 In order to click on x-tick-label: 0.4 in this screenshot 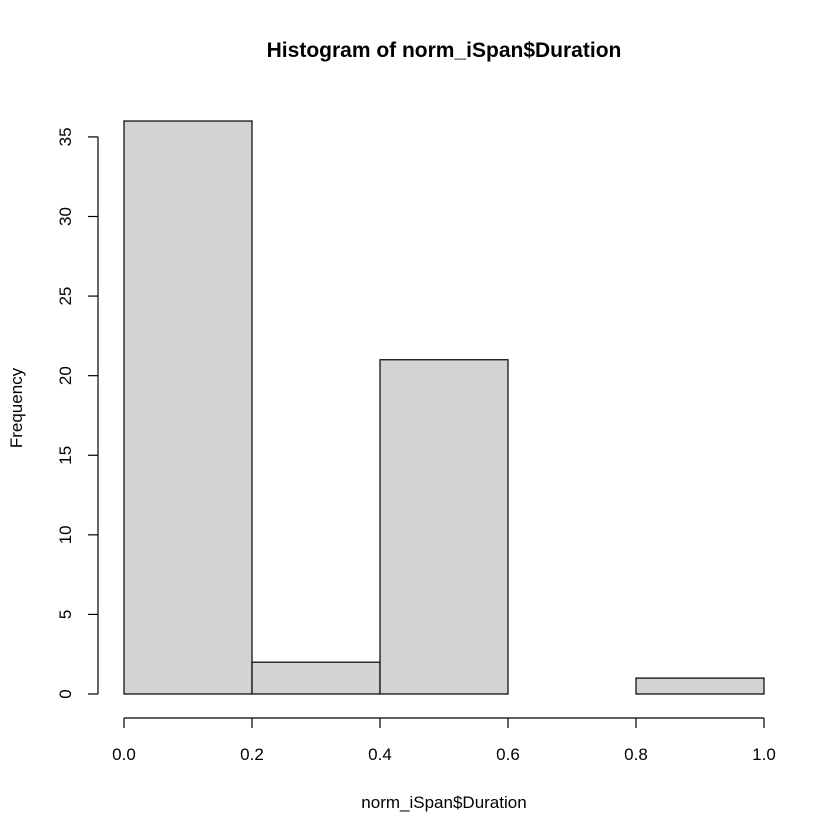, I will do `click(380, 754)`.